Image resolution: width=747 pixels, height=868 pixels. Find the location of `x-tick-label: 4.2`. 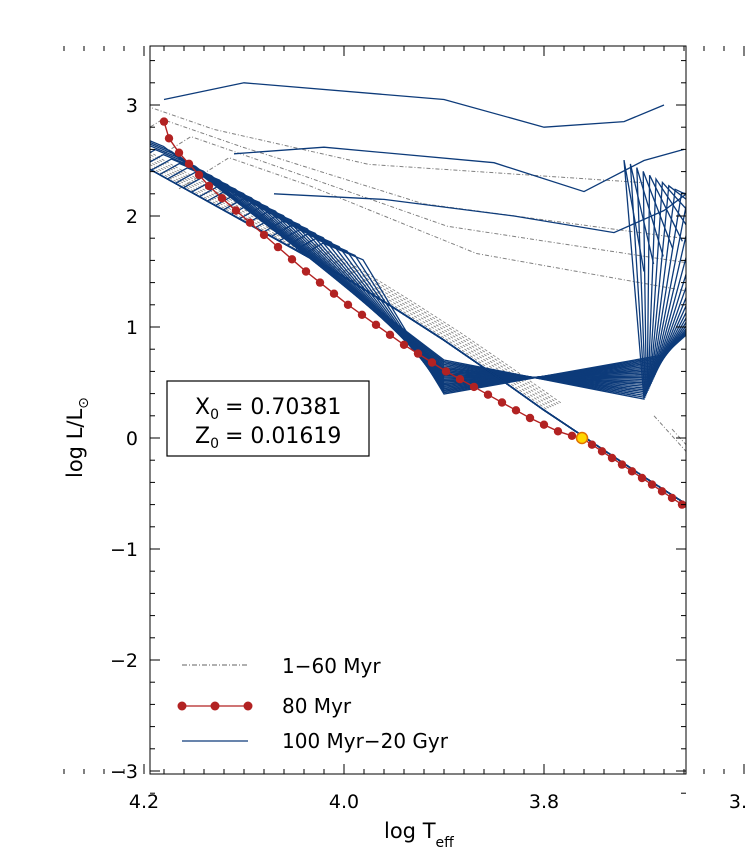

x-tick-label: 4.2 is located at coordinates (144, 802).